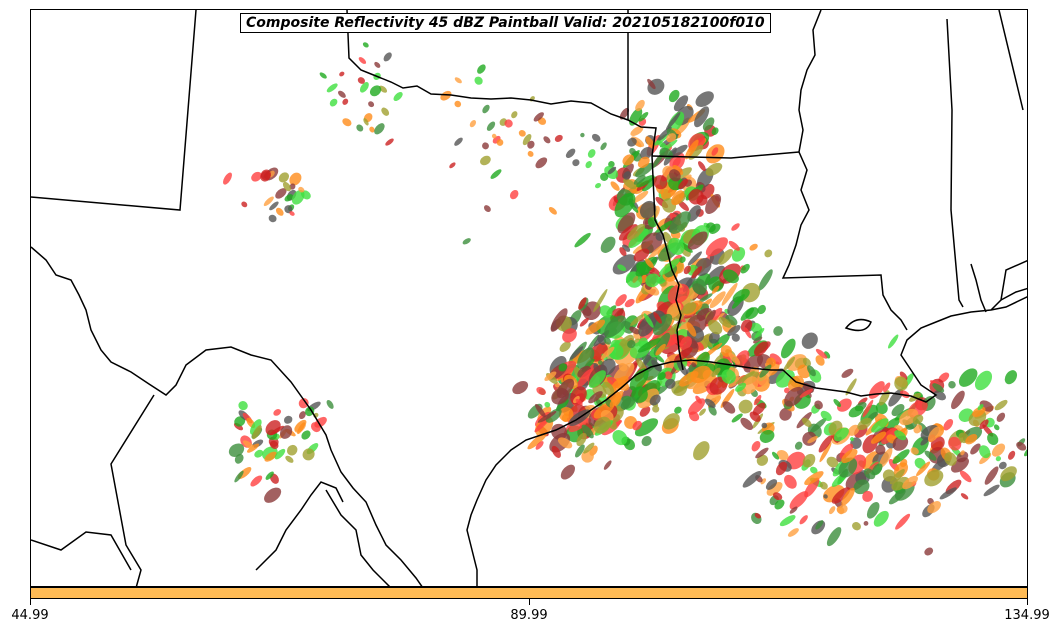 The width and height of the screenshot is (1062, 633). What do you see at coordinates (844, 170) in the screenshot?
I see `mississippi-river` at bounding box center [844, 170].